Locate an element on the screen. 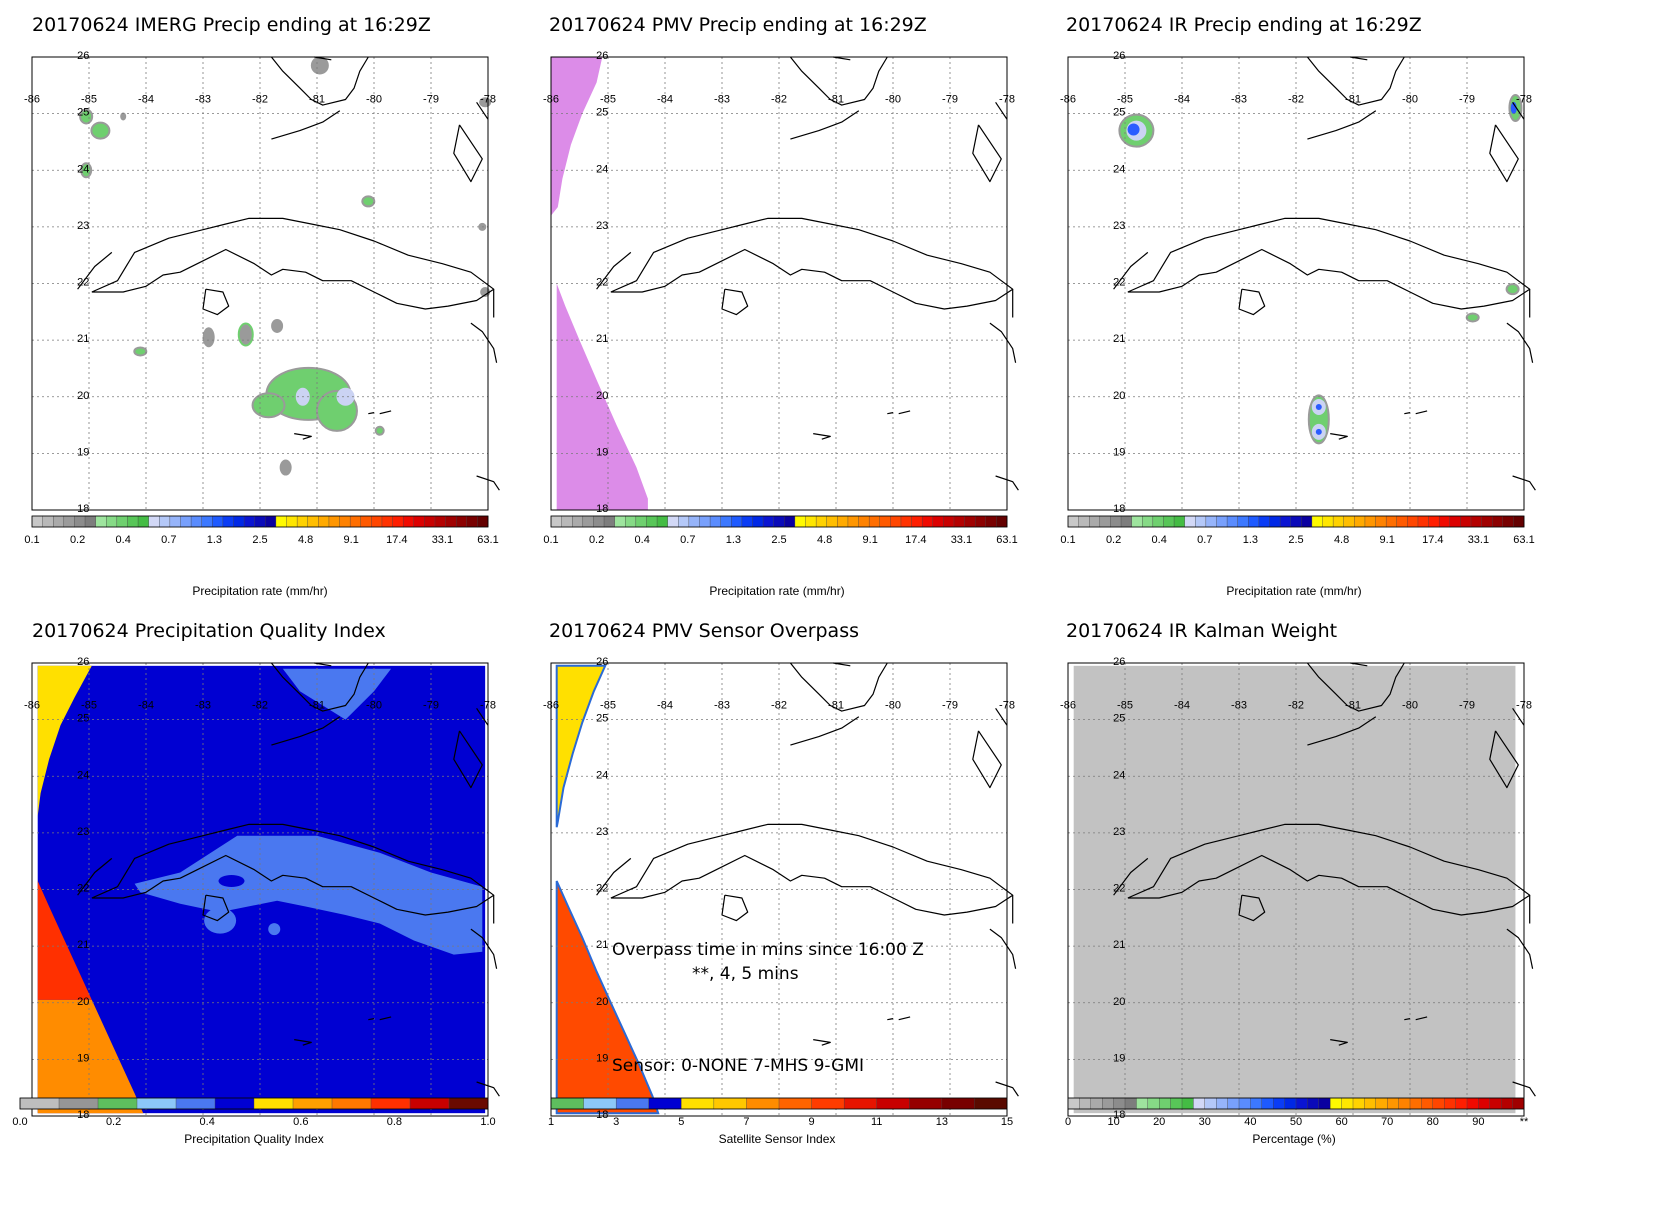  colorbar-tick-label: 0.4 is located at coordinates (1159, 540).